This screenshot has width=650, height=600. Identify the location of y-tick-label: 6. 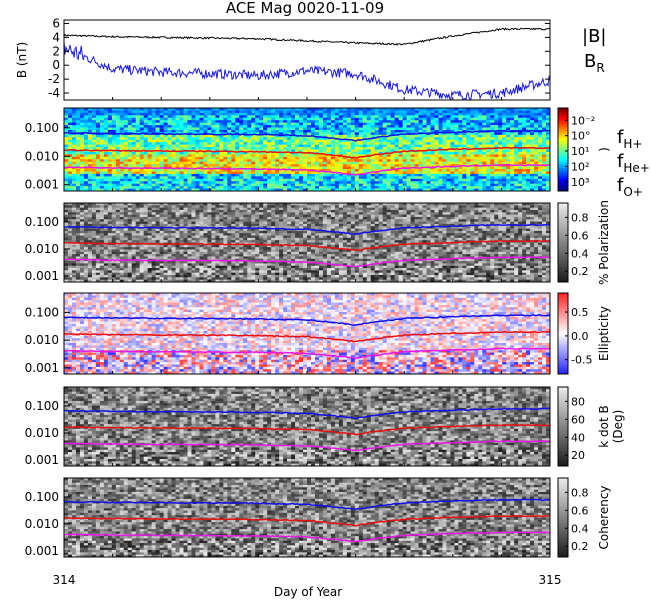
(56, 23).